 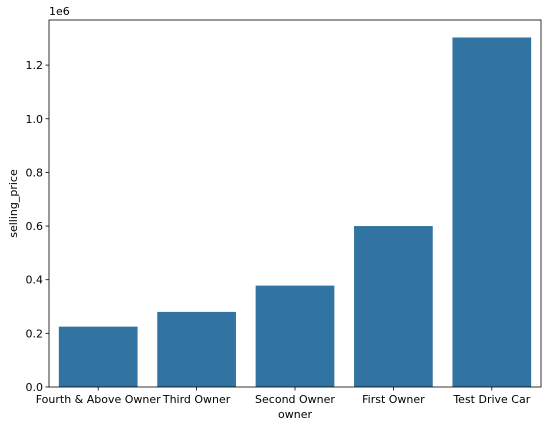 What do you see at coordinates (13, 203) in the screenshot?
I see `y-axis-title: selling_price` at bounding box center [13, 203].